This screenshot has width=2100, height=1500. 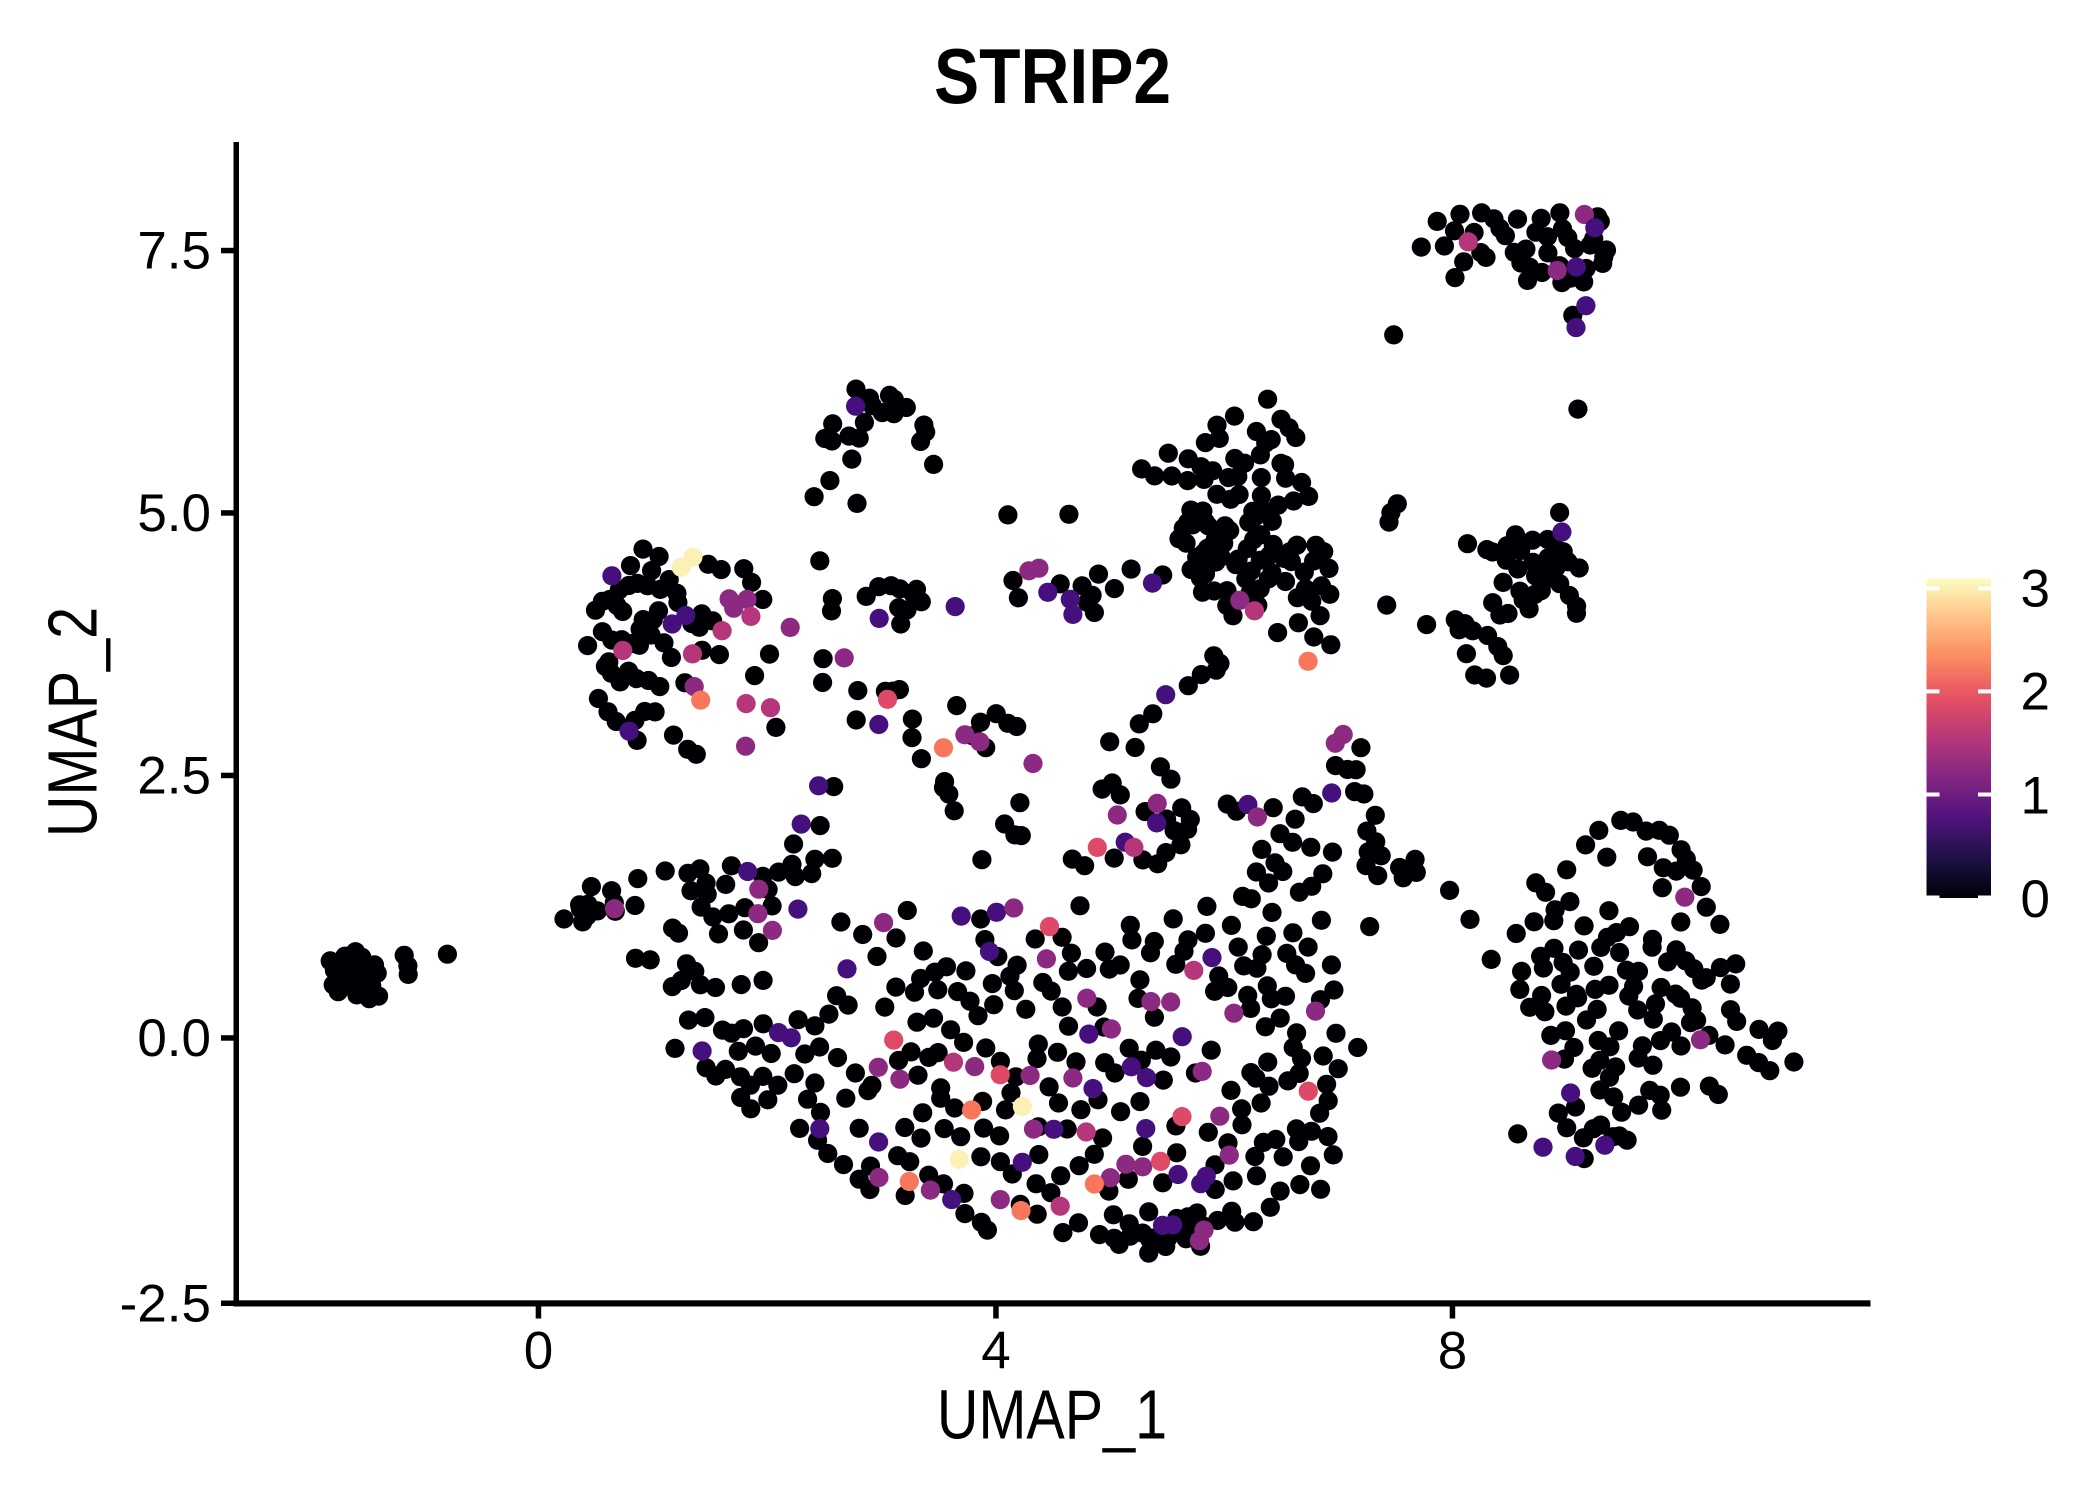 I want to click on svg-text: -2.5, so click(x=165, y=1303).